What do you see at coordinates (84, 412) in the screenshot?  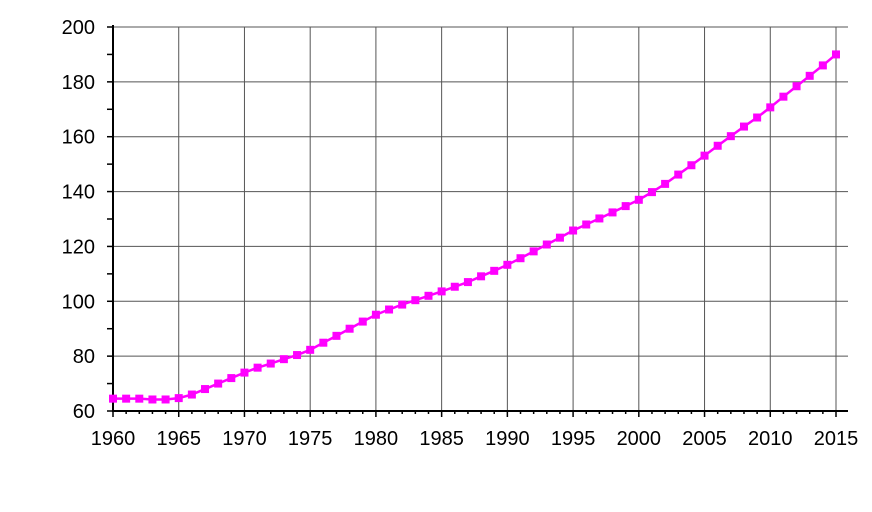 I see `y-tick-label-60: 60` at bounding box center [84, 412].